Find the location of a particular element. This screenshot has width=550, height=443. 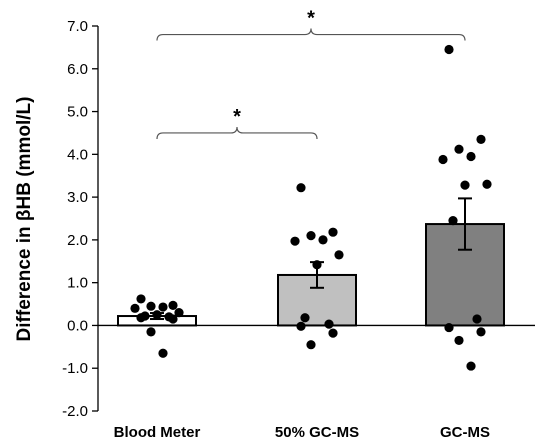

y-tick-label: 4.0 is located at coordinates (77, 154).